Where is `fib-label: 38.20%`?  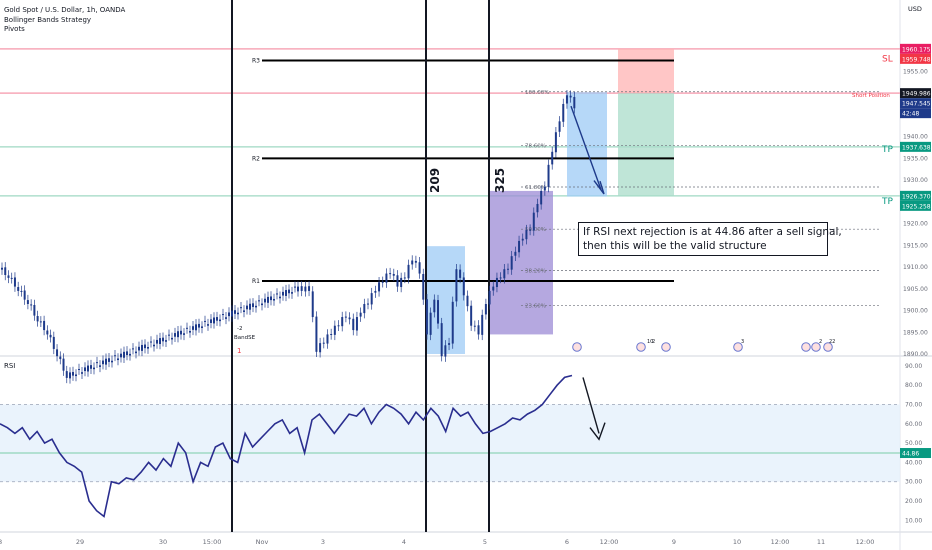
fib-label: 38.20% is located at coordinates (535, 272).